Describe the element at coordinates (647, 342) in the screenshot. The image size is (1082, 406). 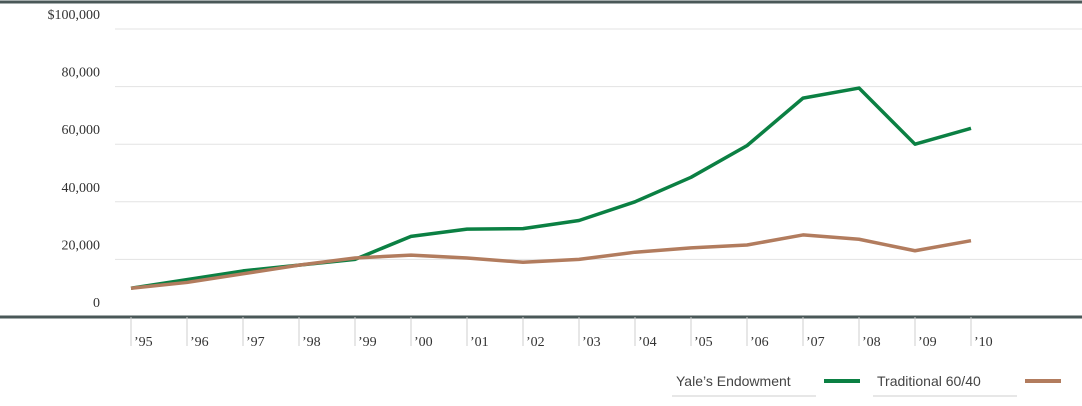
I see `x-tick-label: ’04` at that location.